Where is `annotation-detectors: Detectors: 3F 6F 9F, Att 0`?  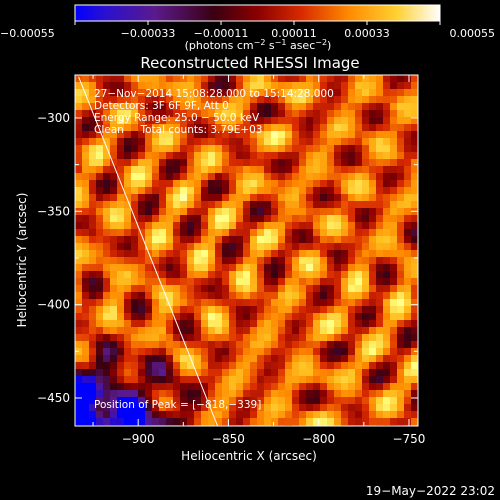 annotation-detectors: Detectors: 3F 6F 9F, Att 0 is located at coordinates (161, 106).